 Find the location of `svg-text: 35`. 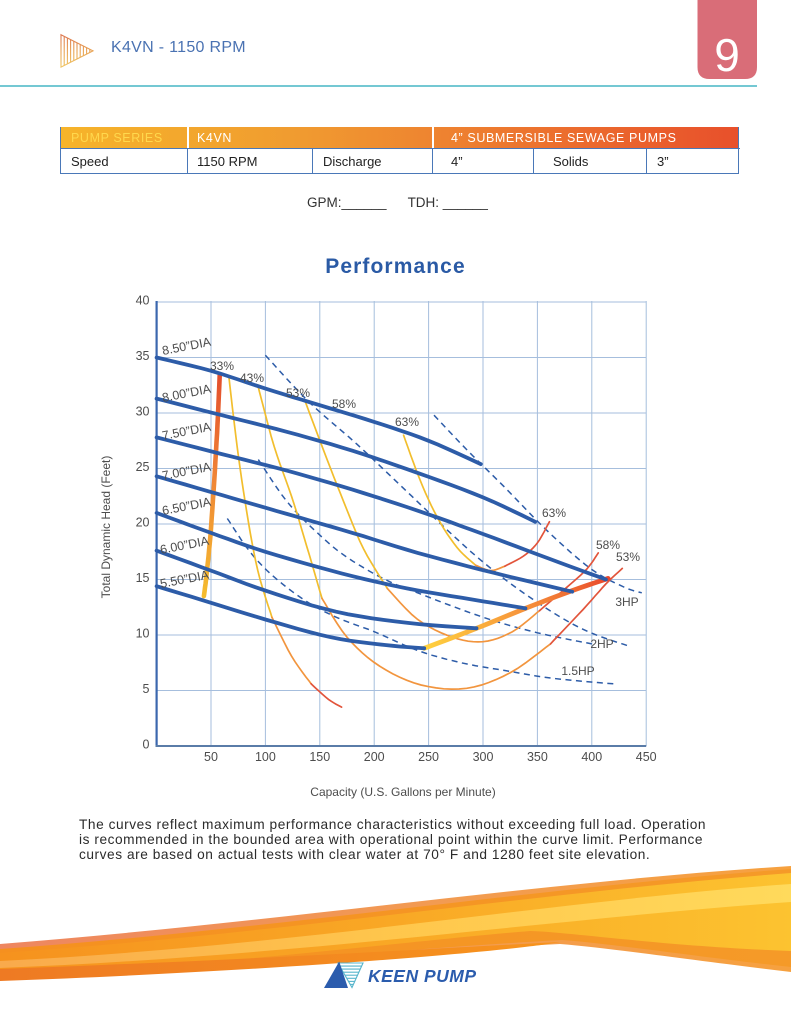

svg-text: 35 is located at coordinates (143, 356).